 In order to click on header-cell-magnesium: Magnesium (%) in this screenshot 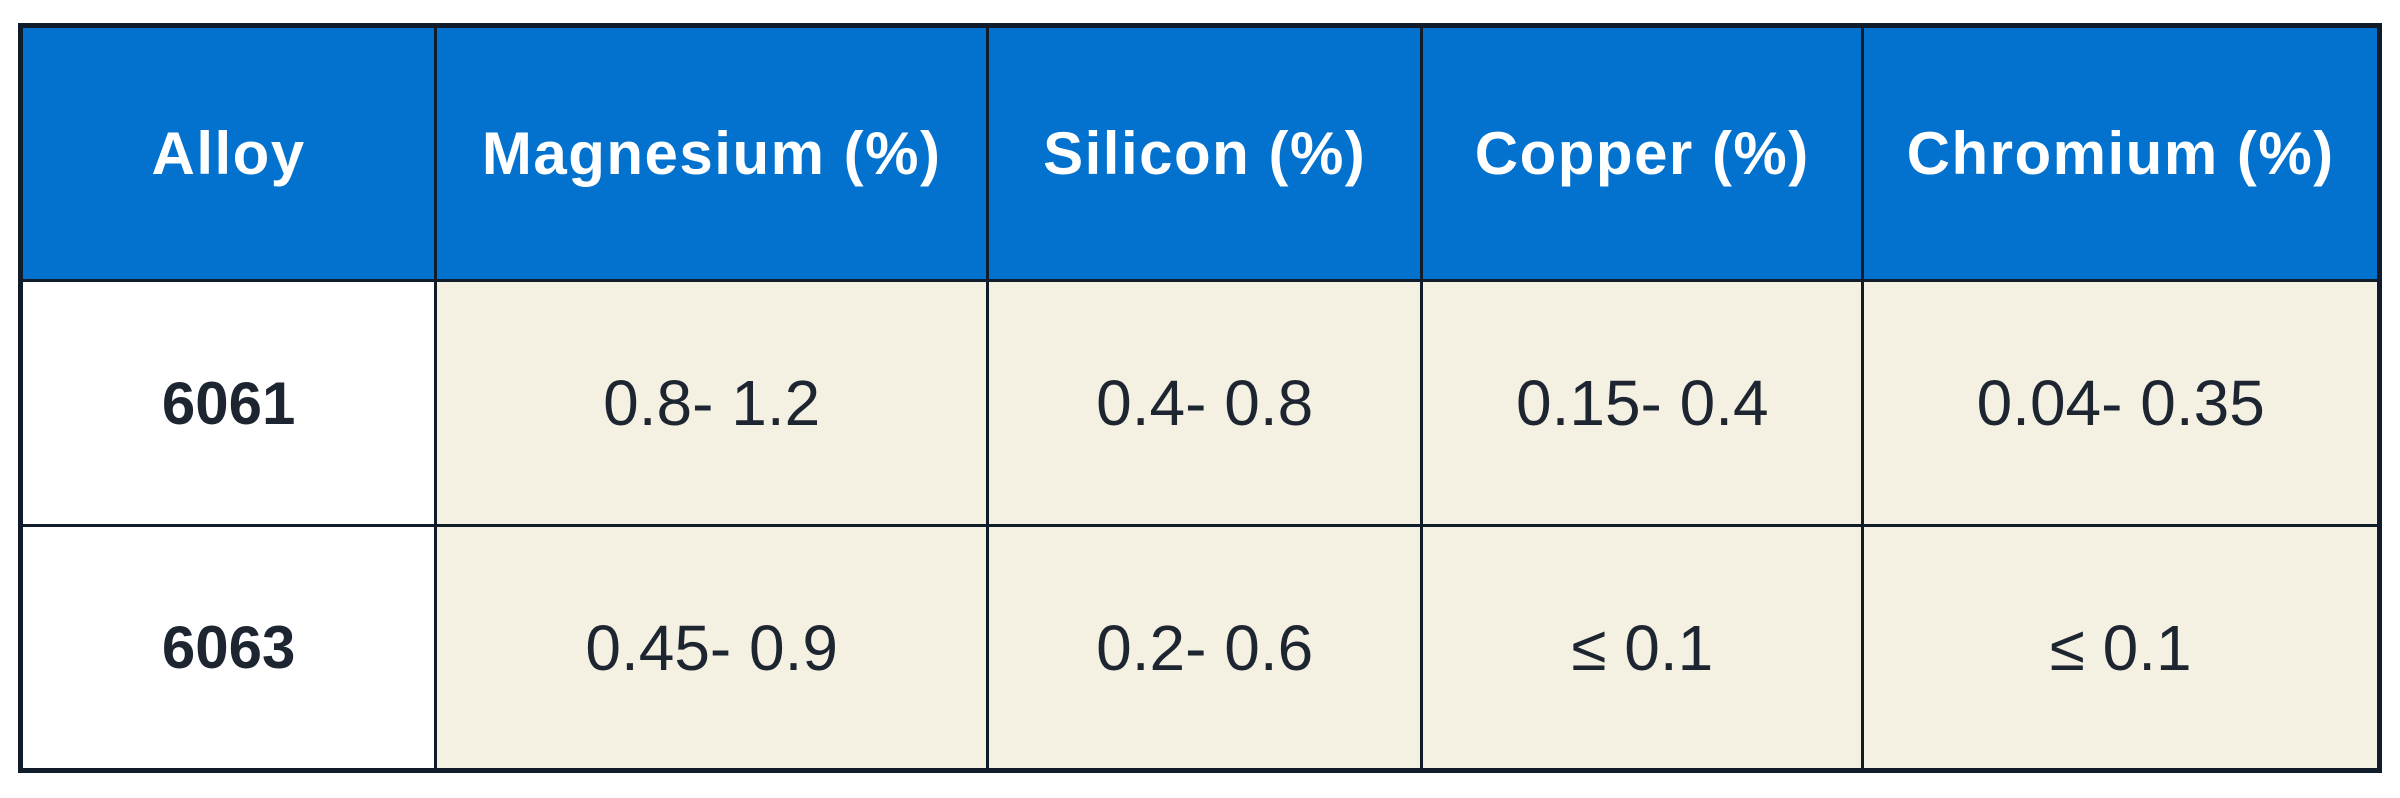, I will do `click(712, 153)`.